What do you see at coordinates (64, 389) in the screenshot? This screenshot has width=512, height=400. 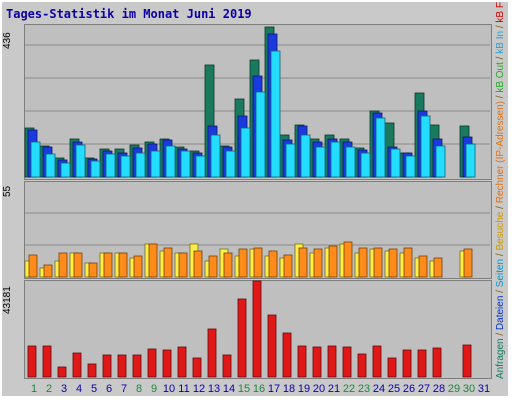 I see `x-tick-label: 3` at bounding box center [64, 389].